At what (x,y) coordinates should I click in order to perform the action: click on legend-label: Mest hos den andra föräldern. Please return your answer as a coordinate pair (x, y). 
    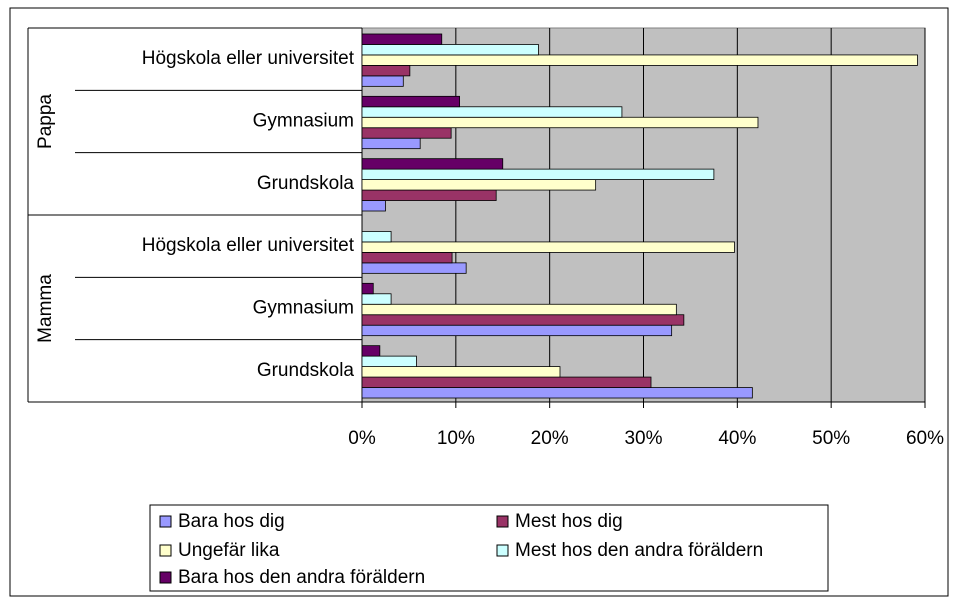
    Looking at the image, I should click on (639, 550).